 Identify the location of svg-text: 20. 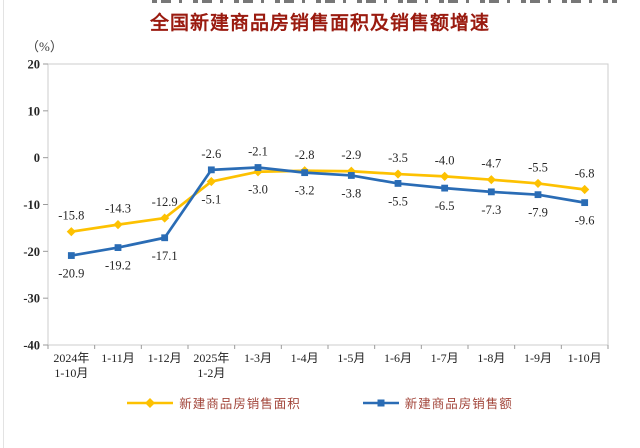
(34, 65).